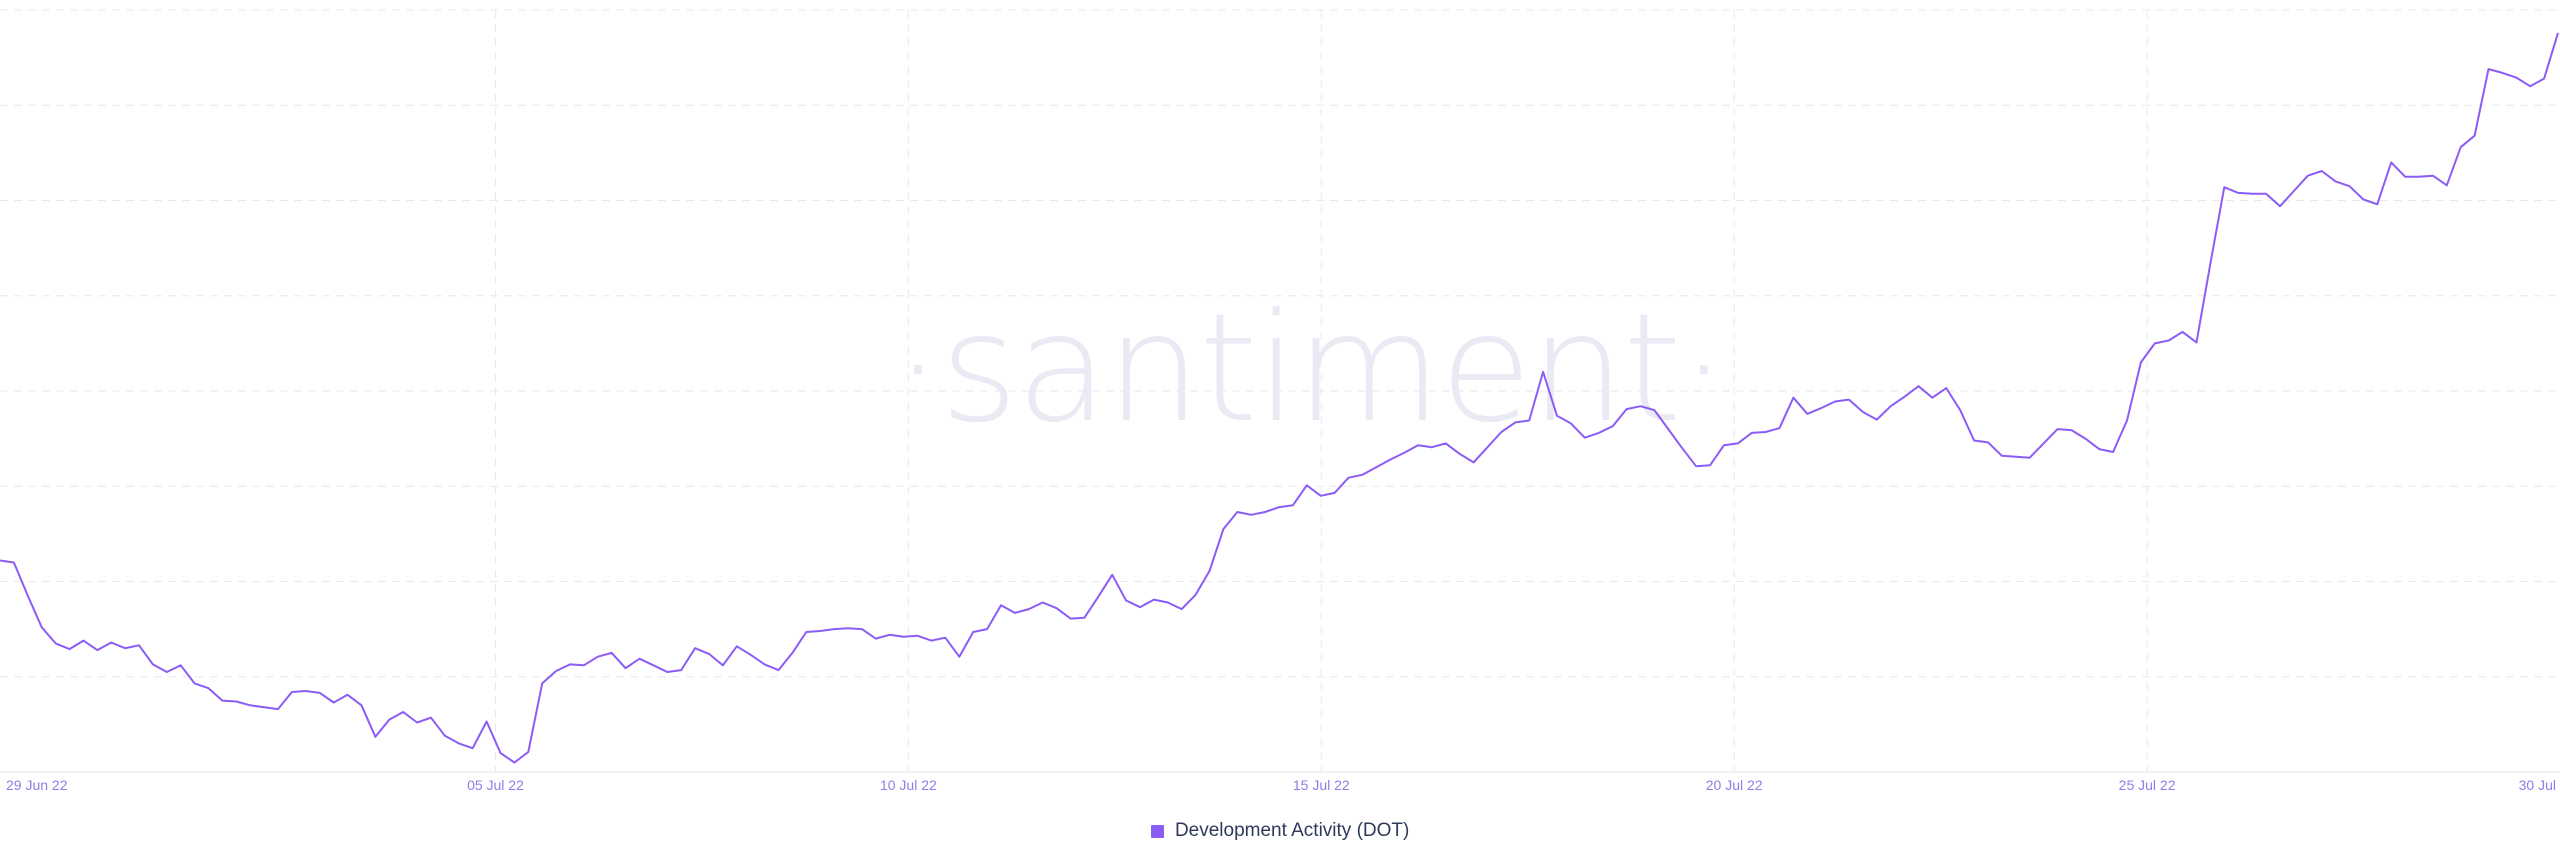 The height and width of the screenshot is (867, 2560). What do you see at coordinates (1321, 785) in the screenshot?
I see `x-tick-label: 15 Jul 22` at bounding box center [1321, 785].